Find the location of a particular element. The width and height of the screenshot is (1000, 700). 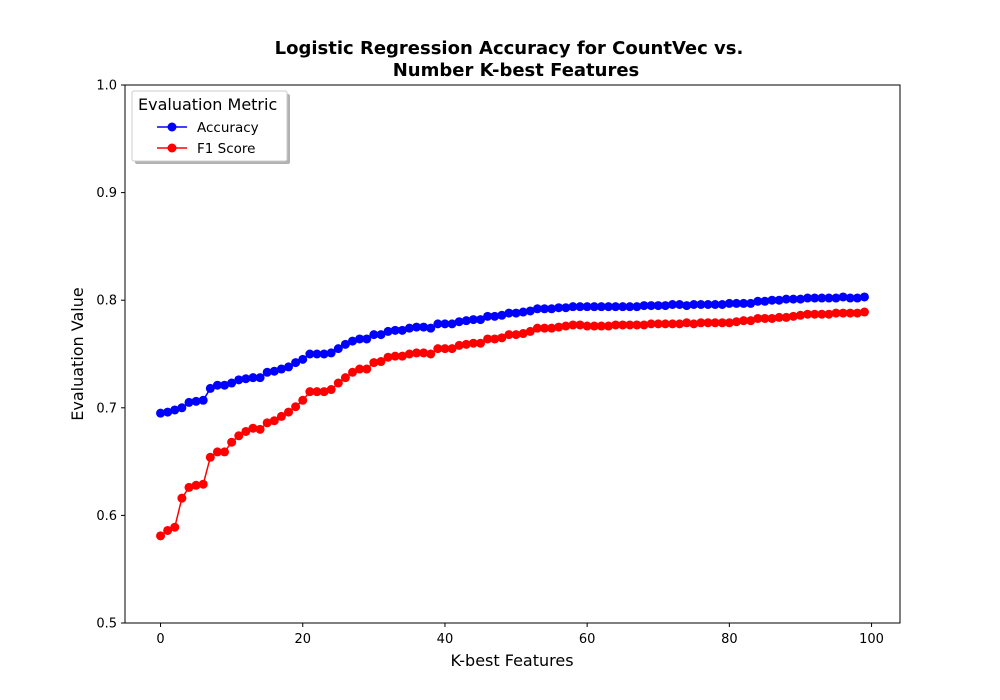

y-tick-label: 0.7 is located at coordinates (106, 408).